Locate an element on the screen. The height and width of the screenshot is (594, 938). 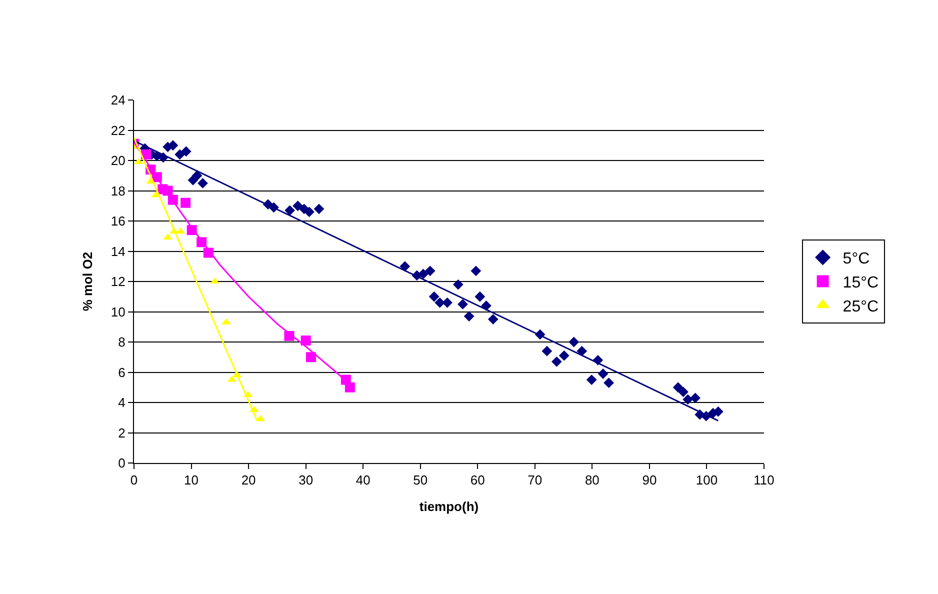
y-tick-label: 6 is located at coordinates (122, 372).